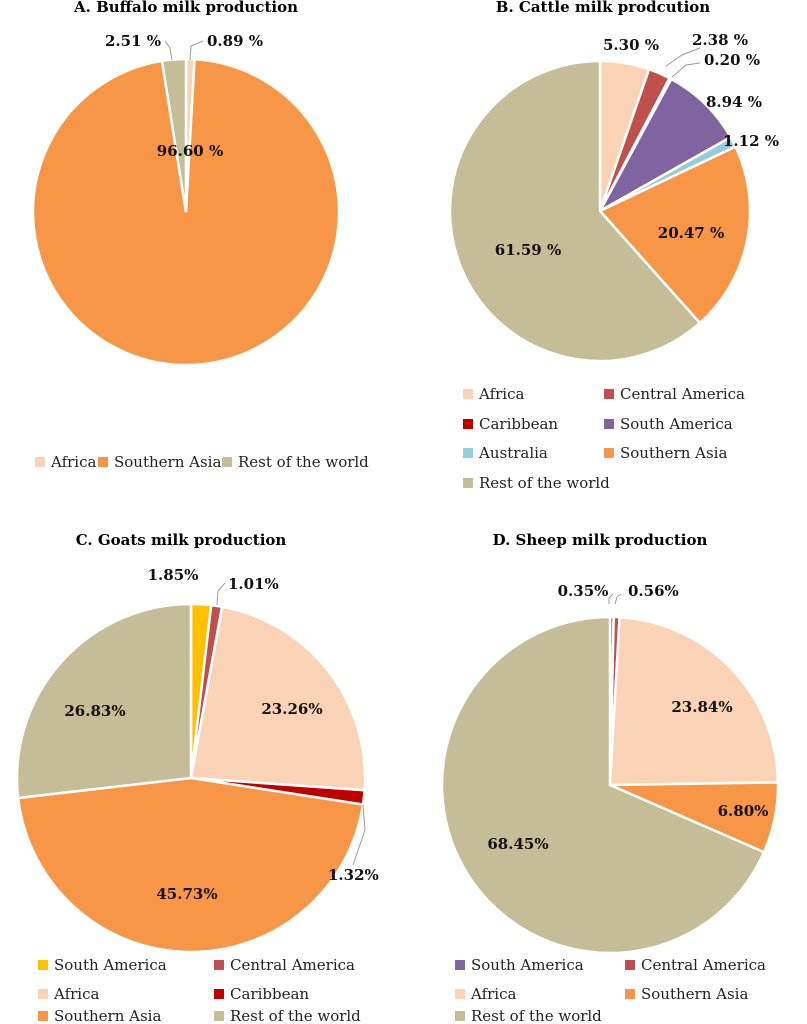 This screenshot has width=807, height=1024. Describe the element at coordinates (631, 45) in the screenshot. I see `data-label-africa: 5.30 %` at that location.